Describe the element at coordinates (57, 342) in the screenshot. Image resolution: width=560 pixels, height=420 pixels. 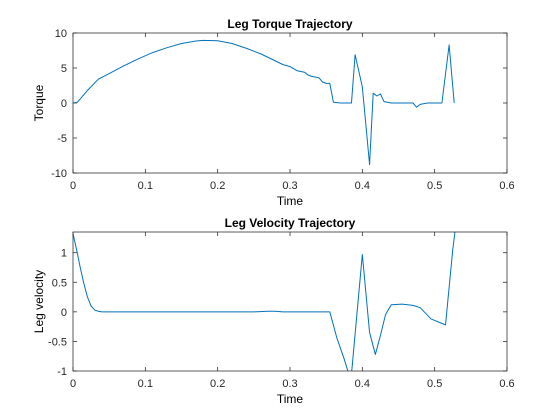
I see `velocity-y-tick-label: -0.5` at that location.